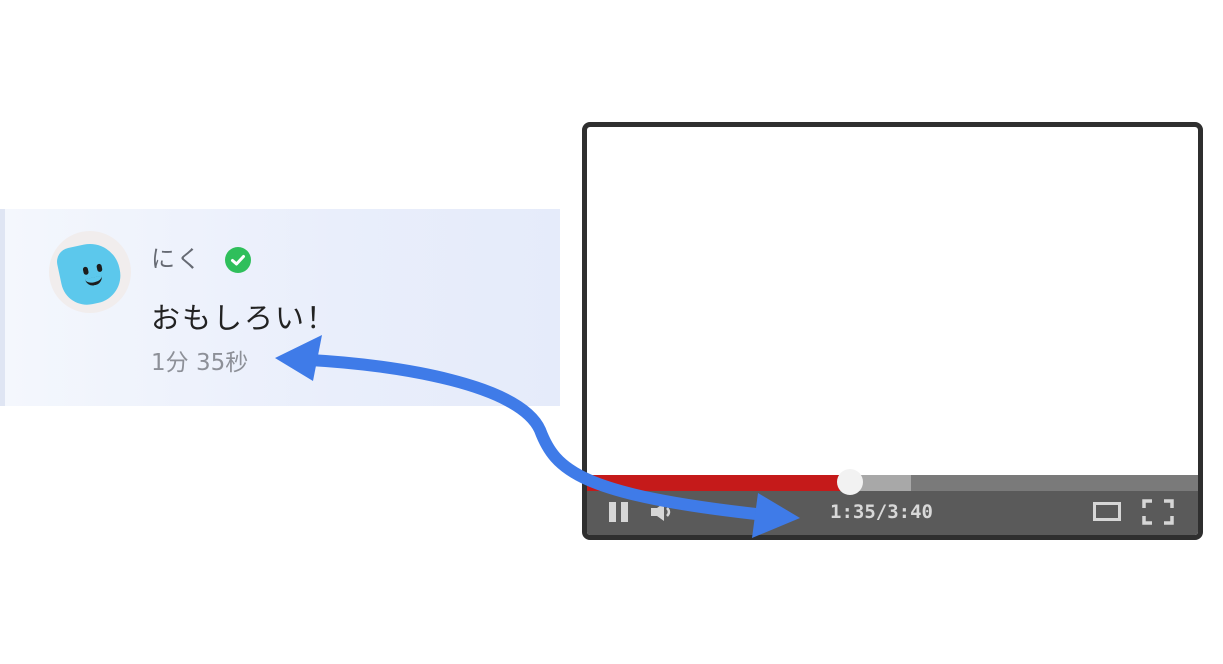 This screenshot has height=664, width=1223. What do you see at coordinates (94, 281) in the screenshot?
I see `avatar-smile` at bounding box center [94, 281].